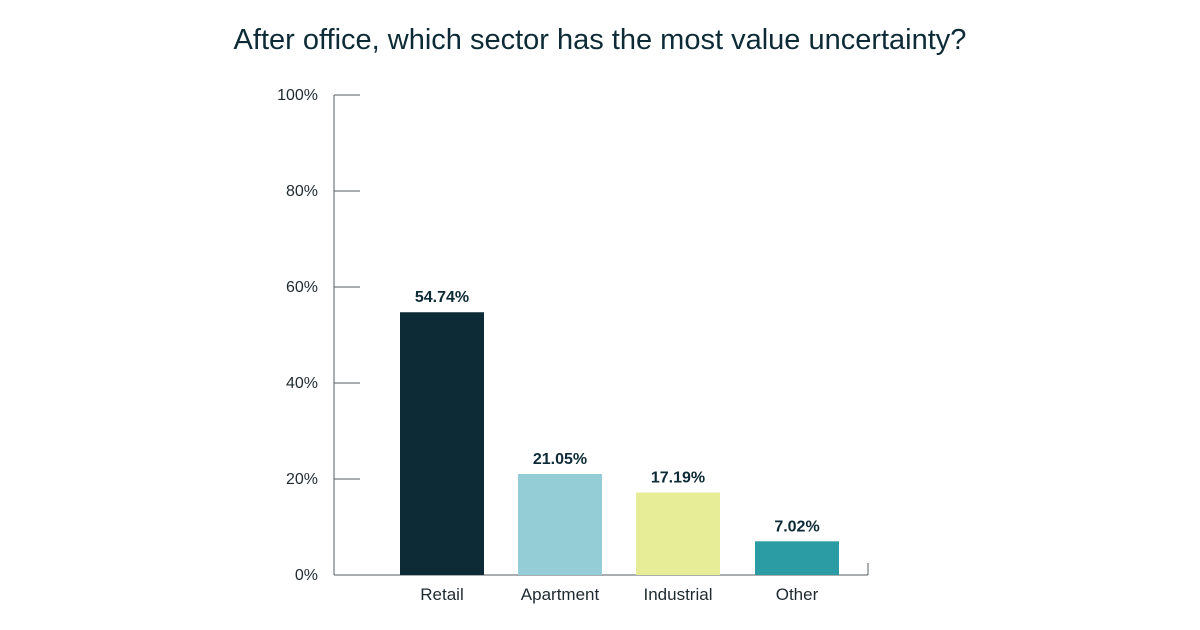  What do you see at coordinates (306, 575) in the screenshot?
I see `y-tick-label: 0%` at bounding box center [306, 575].